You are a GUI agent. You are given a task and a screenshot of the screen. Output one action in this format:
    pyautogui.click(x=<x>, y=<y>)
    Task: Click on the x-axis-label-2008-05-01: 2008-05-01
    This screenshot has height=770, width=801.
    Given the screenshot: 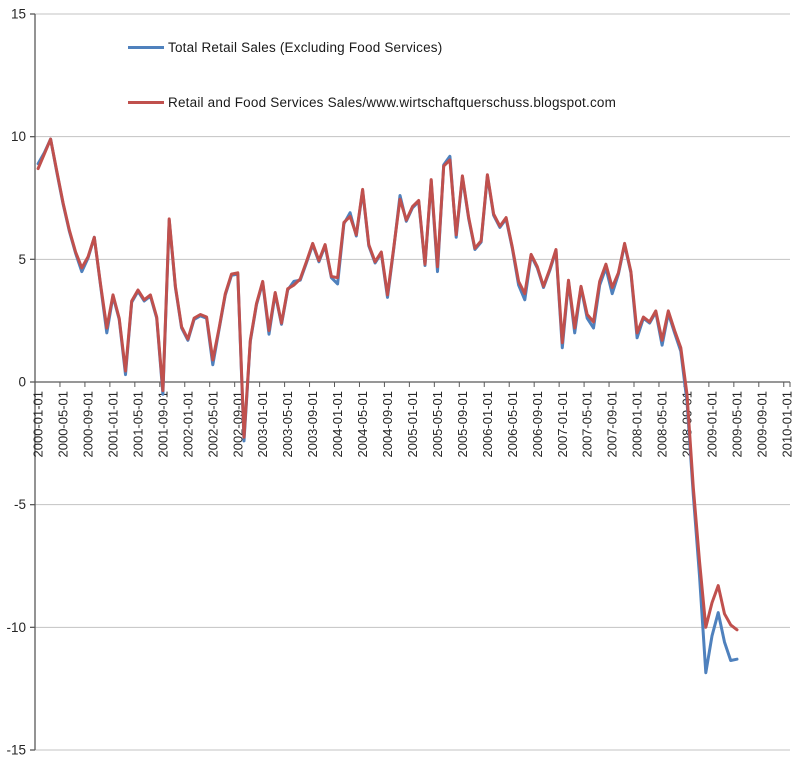 What is the action you would take?
    pyautogui.click(x=662, y=424)
    